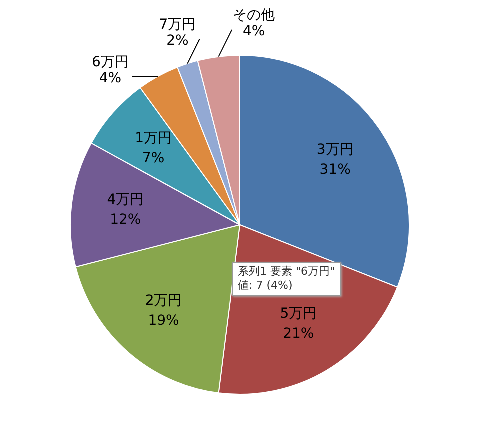 The height and width of the screenshot is (422, 480). Describe the element at coordinates (126, 220) in the screenshot. I see `data-label: 12%` at that location.